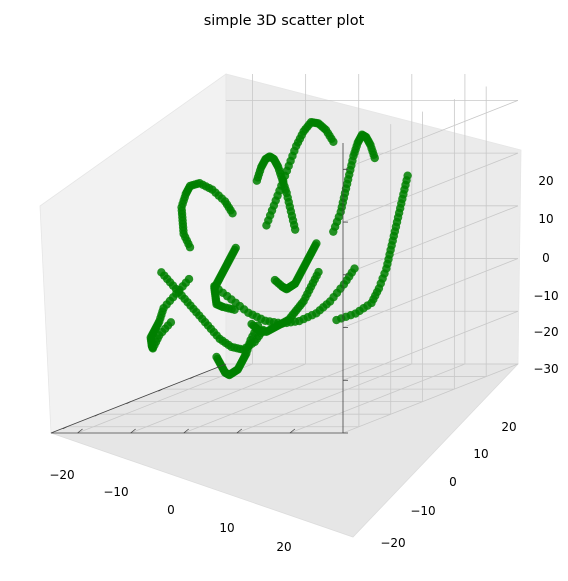 The height and width of the screenshot is (581, 568). I want to click on x-tick-label: −20, so click(61, 475).